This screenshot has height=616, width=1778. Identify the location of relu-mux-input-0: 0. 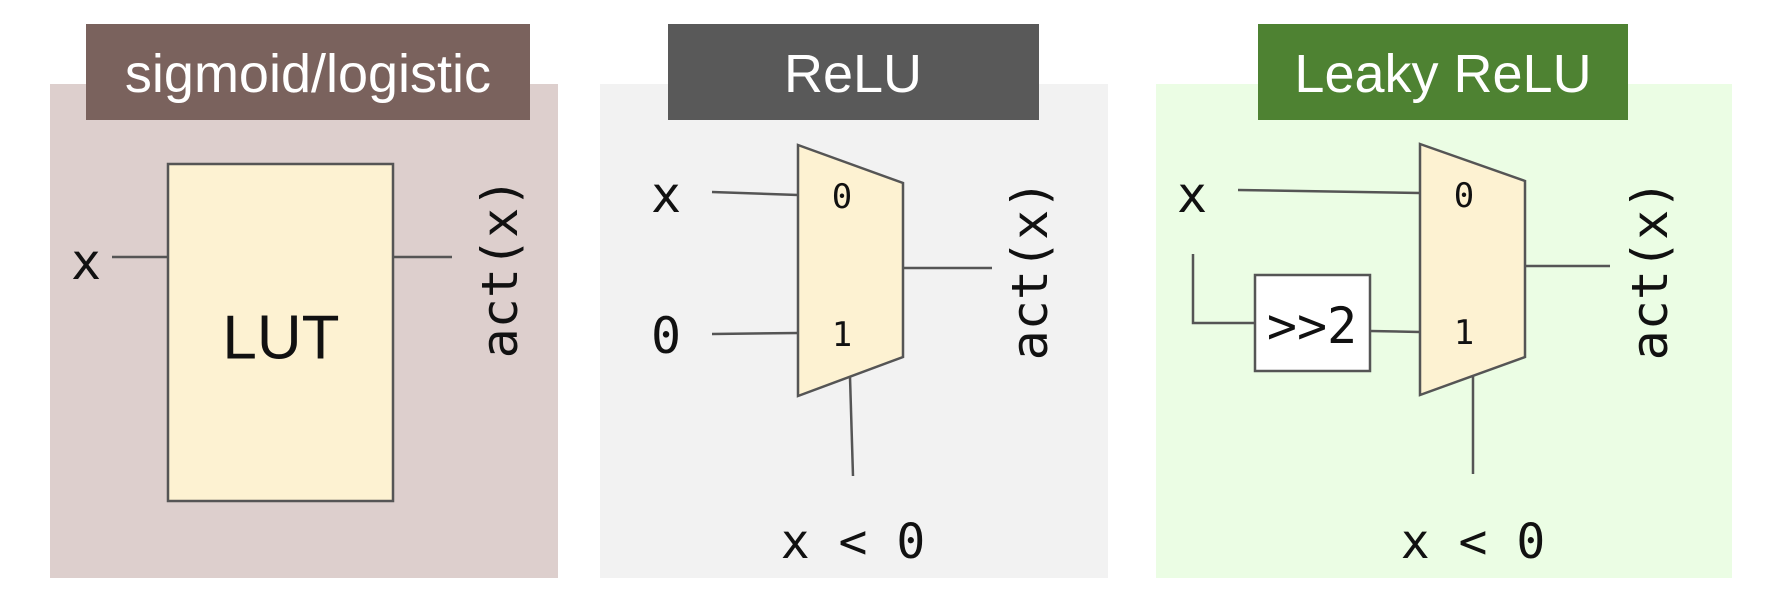
(842, 197).